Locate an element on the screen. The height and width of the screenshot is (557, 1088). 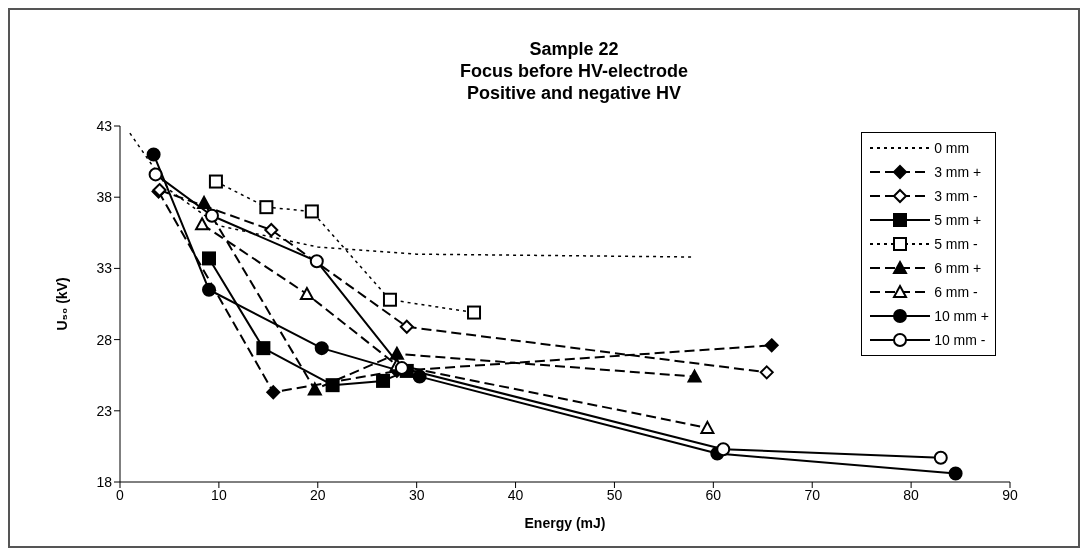
x-tick-label: 70 is located at coordinates (812, 494).